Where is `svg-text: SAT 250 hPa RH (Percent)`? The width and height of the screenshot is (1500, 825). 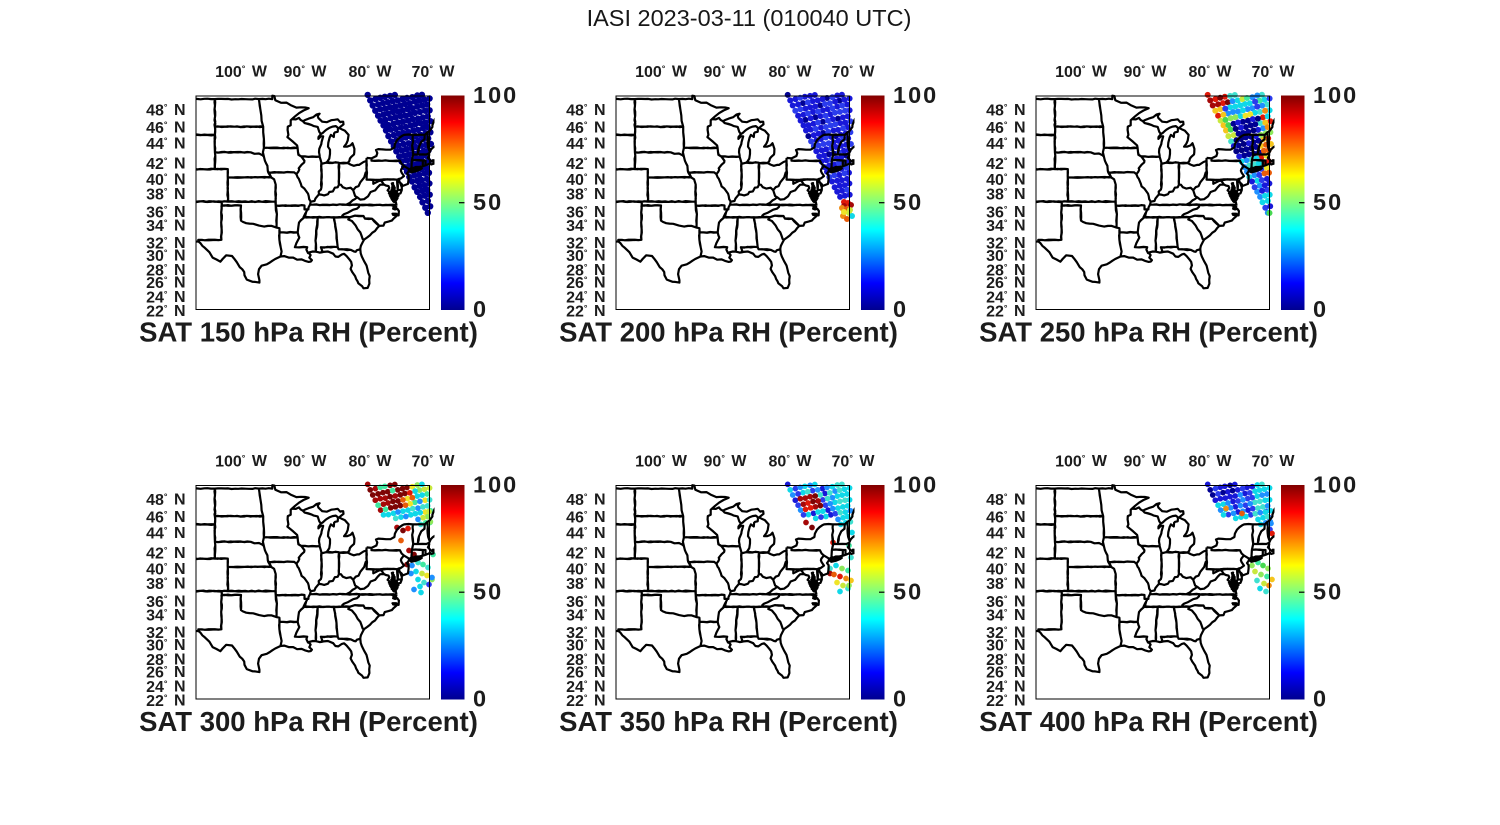
svg-text: SAT 250 hPa RH (Percent) is located at coordinates (1148, 332).